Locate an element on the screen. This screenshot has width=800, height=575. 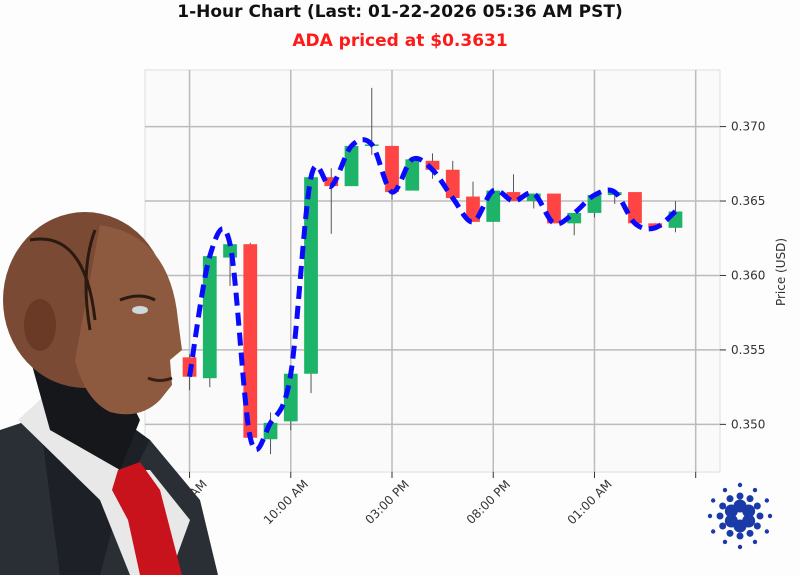
y-tick-label: 0.355 is located at coordinates (748, 350).